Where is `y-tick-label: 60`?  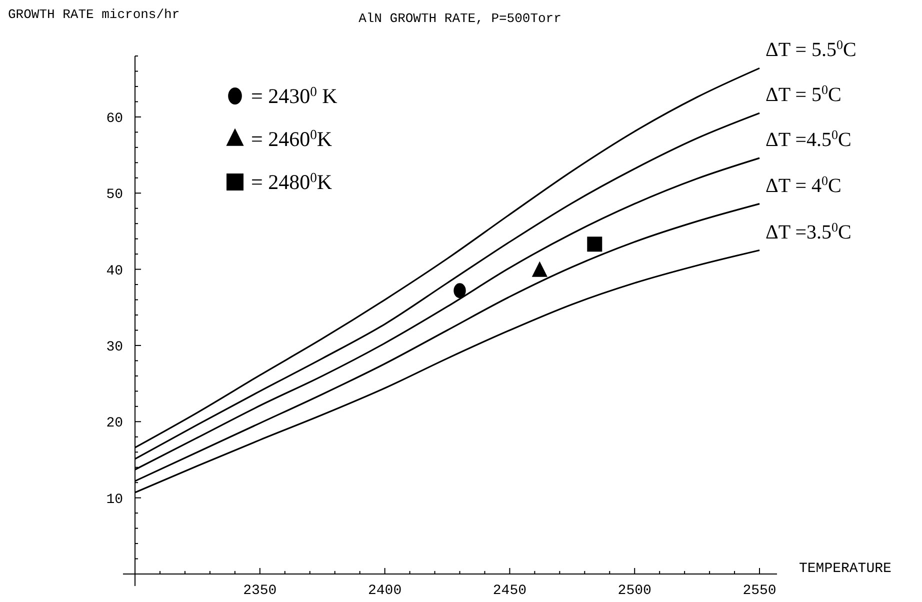 y-tick-label: 60 is located at coordinates (114, 118).